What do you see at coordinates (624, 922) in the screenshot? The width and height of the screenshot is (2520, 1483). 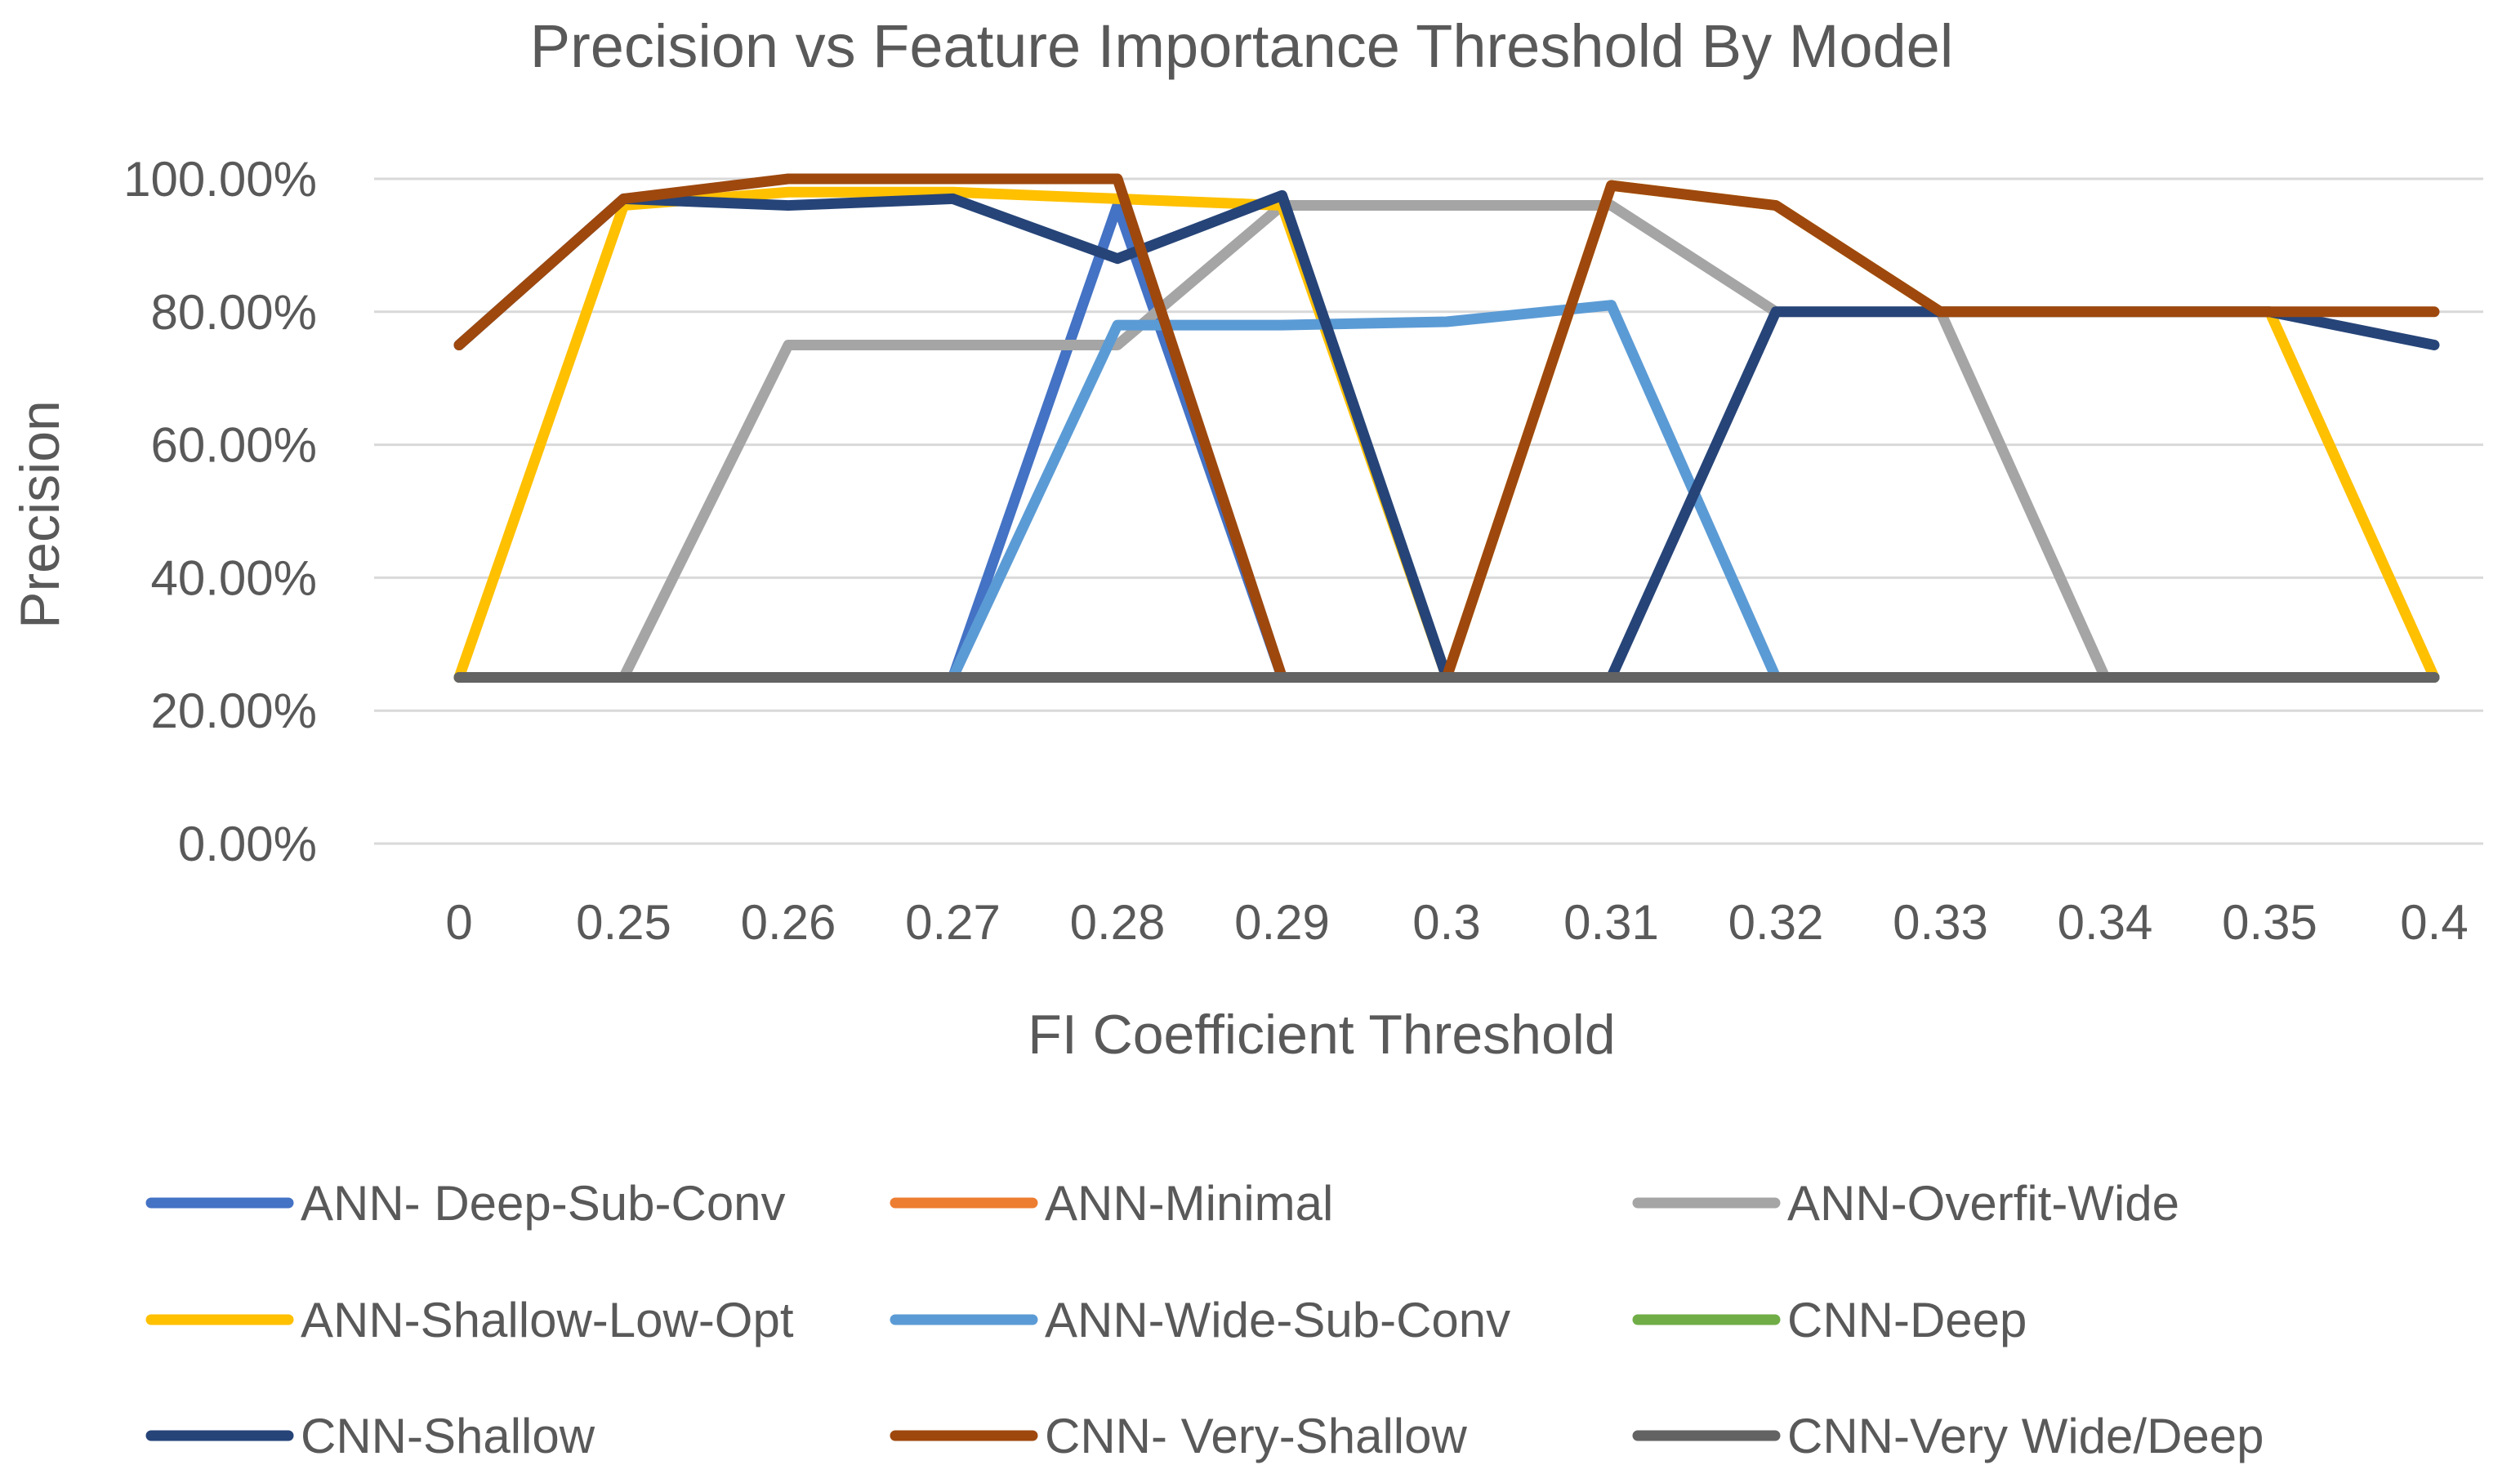 I see `x-tick-label: 0.25` at bounding box center [624, 922].